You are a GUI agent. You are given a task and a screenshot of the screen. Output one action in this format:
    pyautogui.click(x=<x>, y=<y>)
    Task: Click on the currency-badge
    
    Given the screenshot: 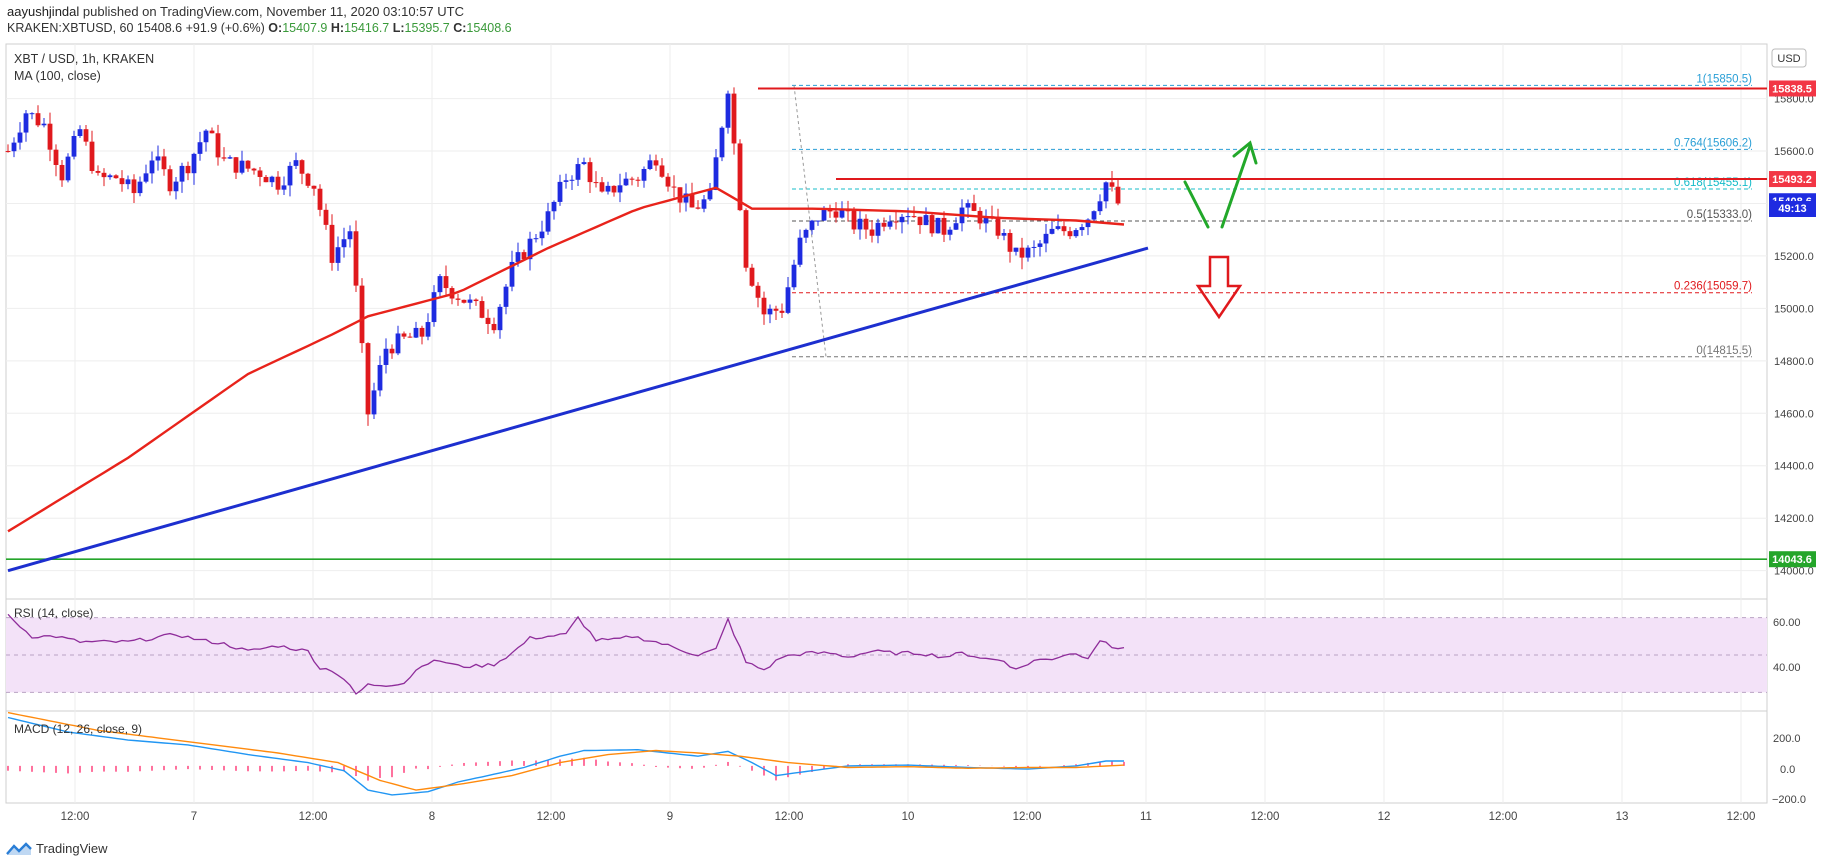 What is the action you would take?
    pyautogui.click(x=1789, y=58)
    